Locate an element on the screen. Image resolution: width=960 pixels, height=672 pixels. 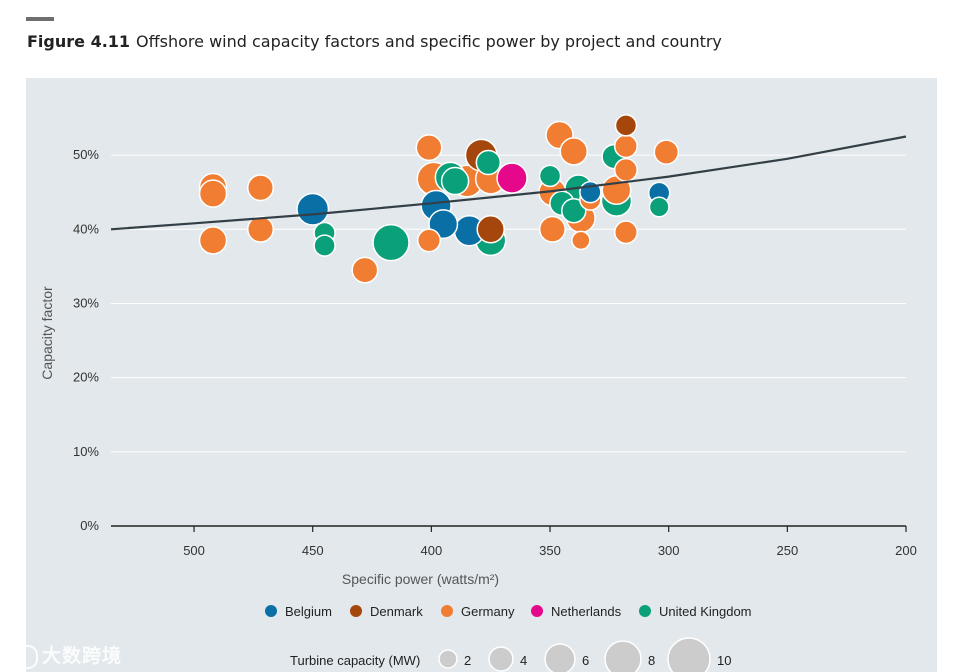
x-tick-label: 250 is located at coordinates (787, 550).